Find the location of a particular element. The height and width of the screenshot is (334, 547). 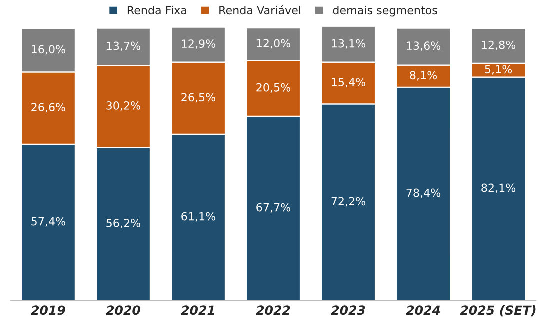

data-label: 12,8% is located at coordinates (499, 45).